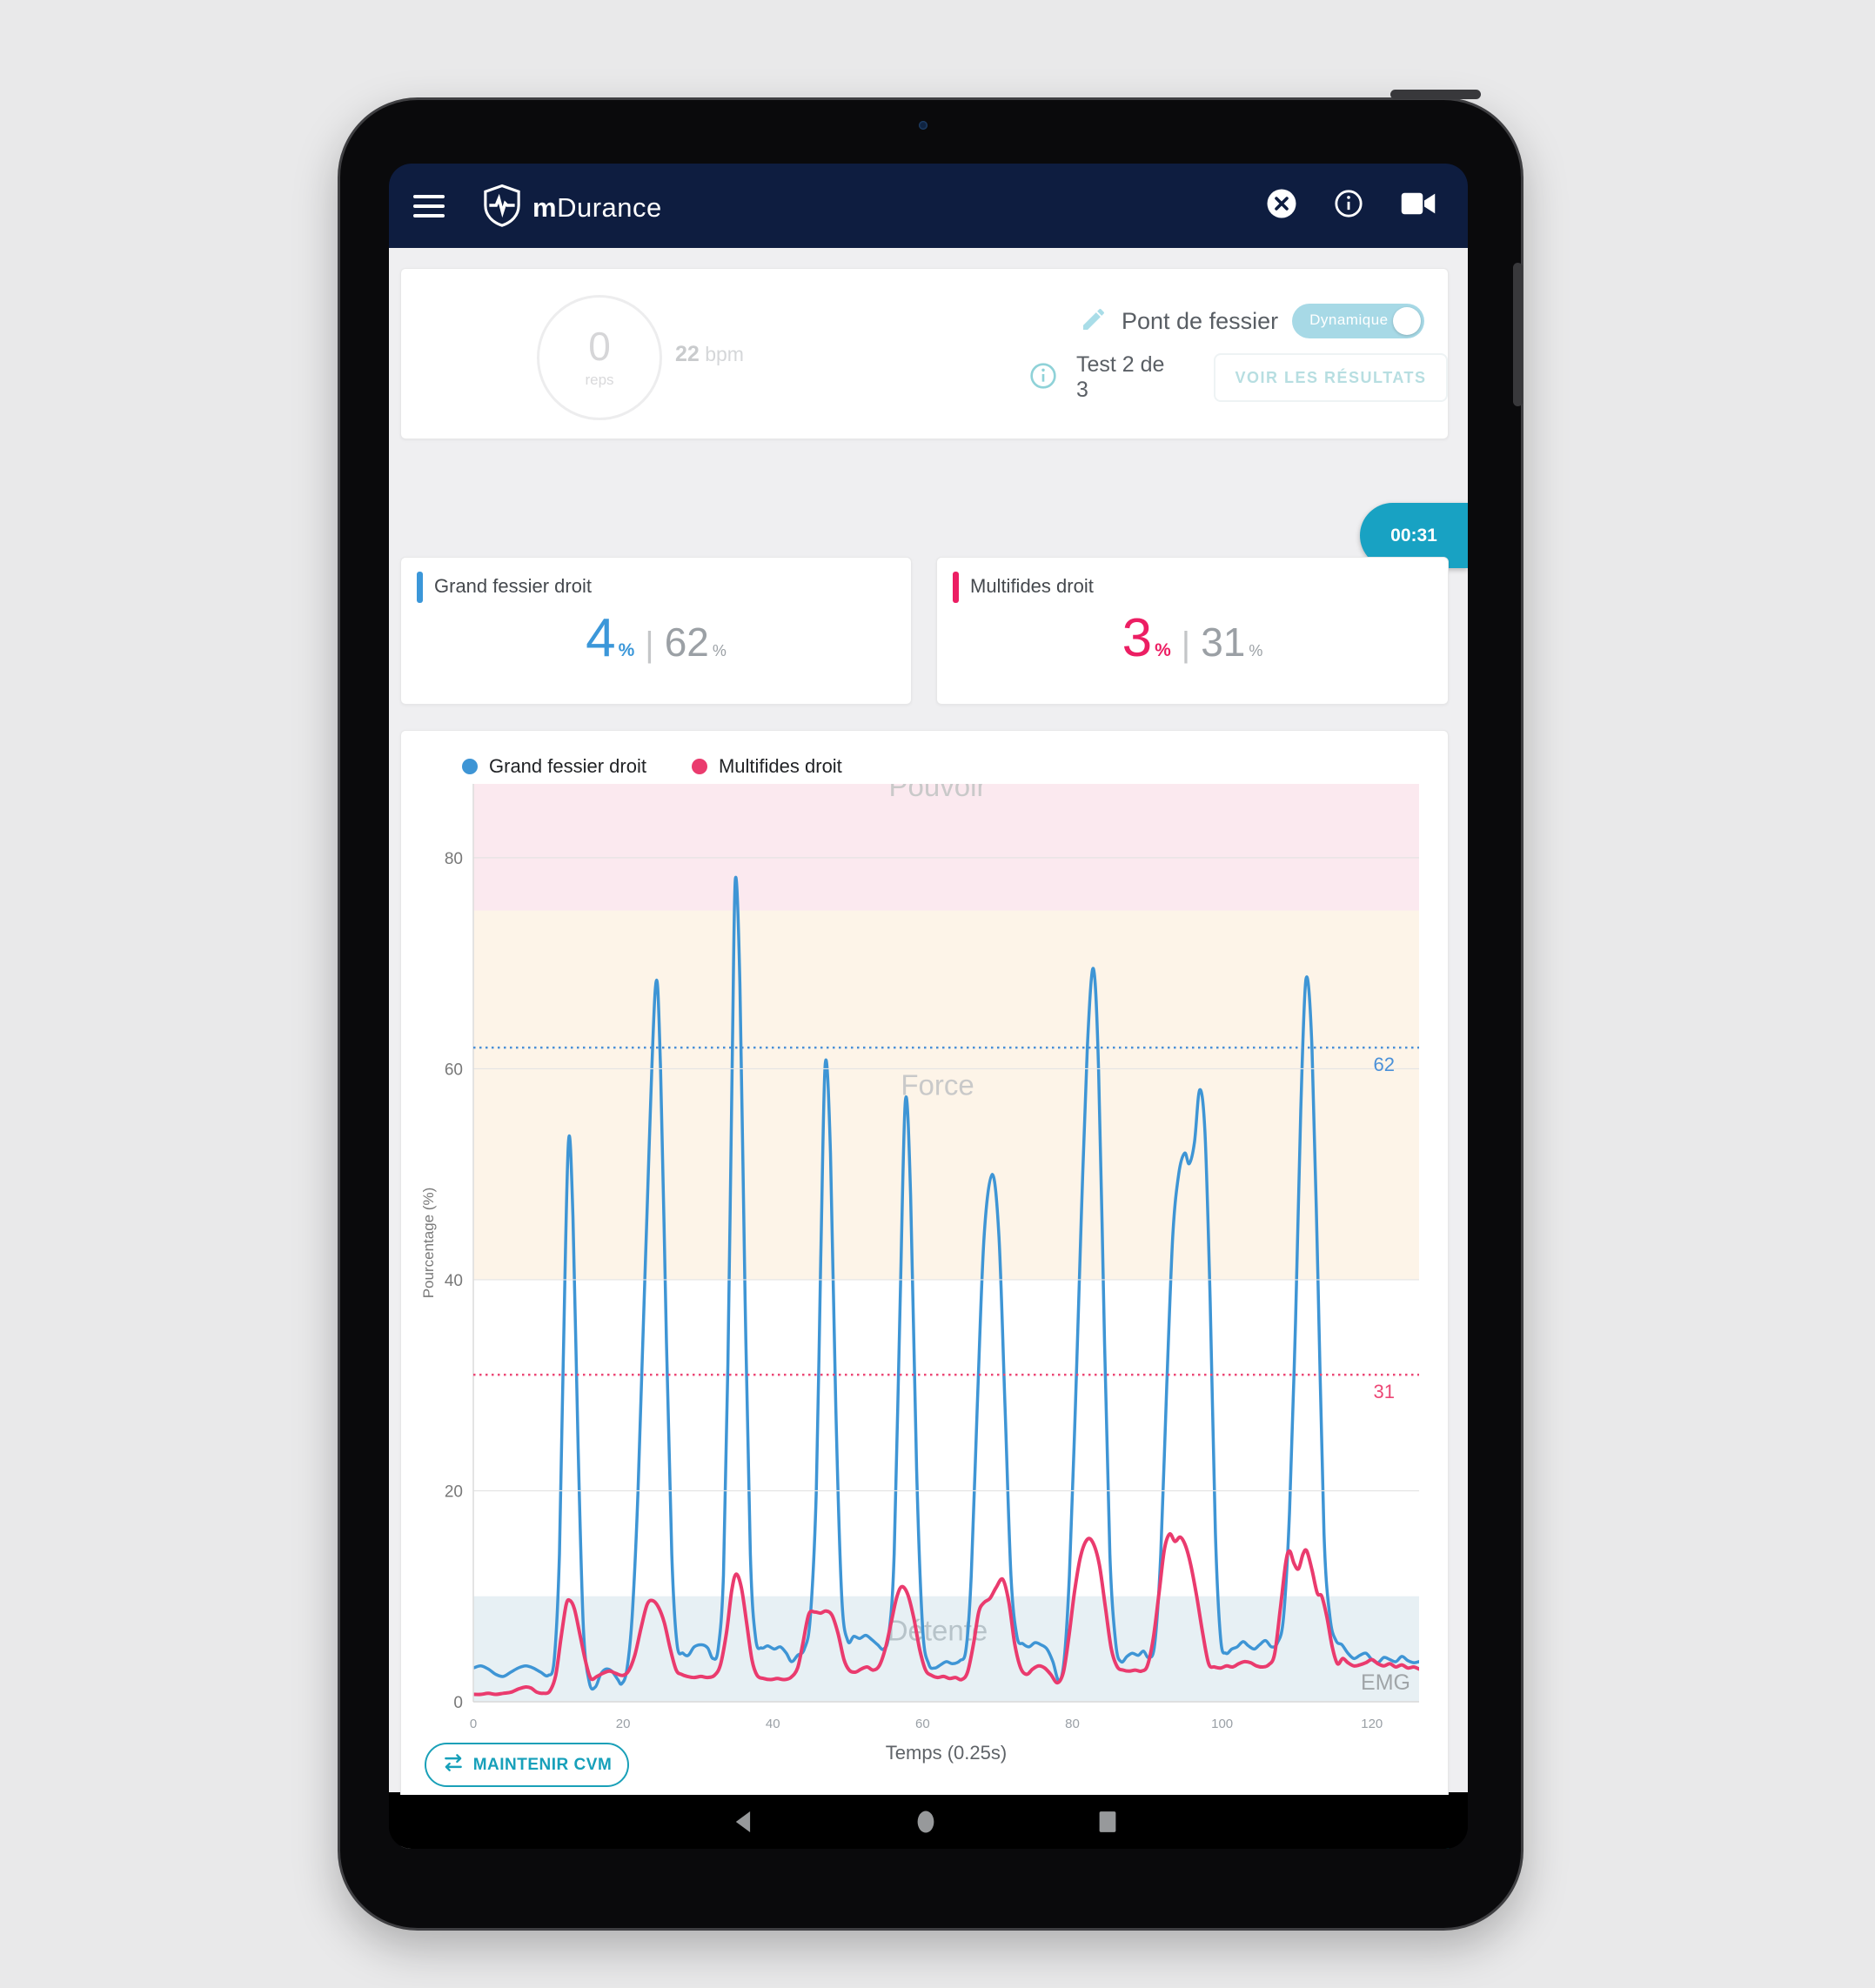  I want to click on svg-text: 120, so click(1372, 1724).